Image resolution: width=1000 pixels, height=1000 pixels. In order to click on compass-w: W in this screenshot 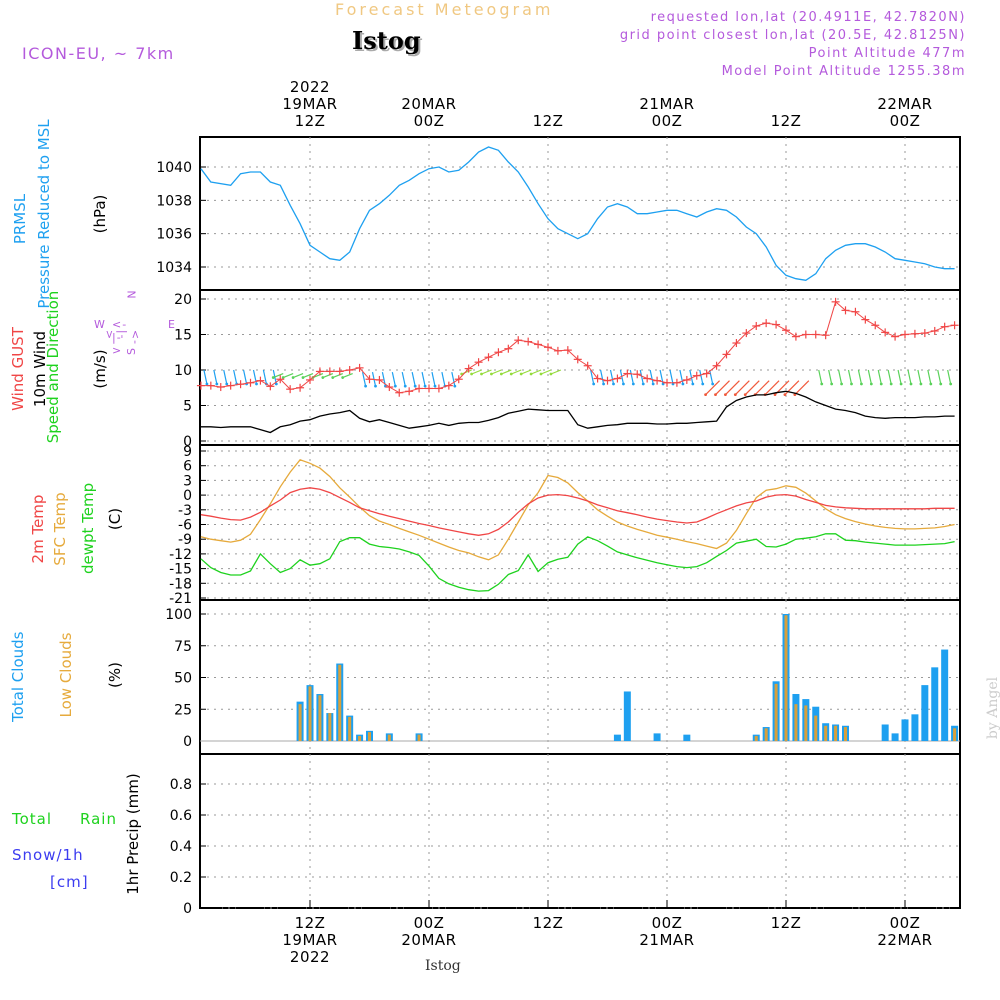, I will do `click(99, 324)`.